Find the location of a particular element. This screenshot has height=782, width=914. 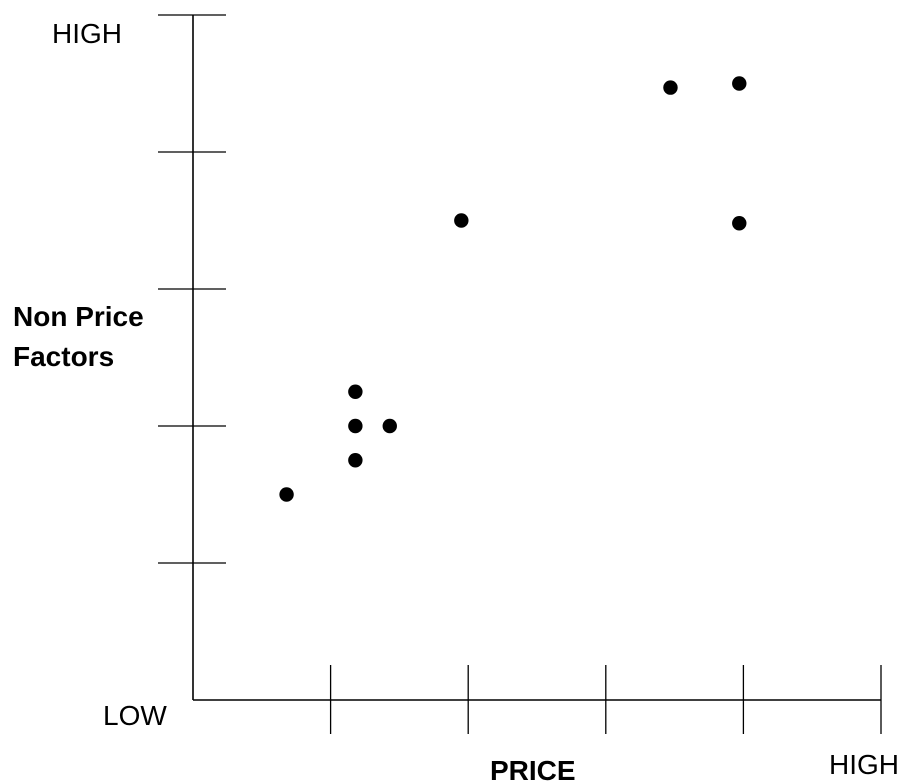

x-axis-title: PRICE is located at coordinates (533, 768).